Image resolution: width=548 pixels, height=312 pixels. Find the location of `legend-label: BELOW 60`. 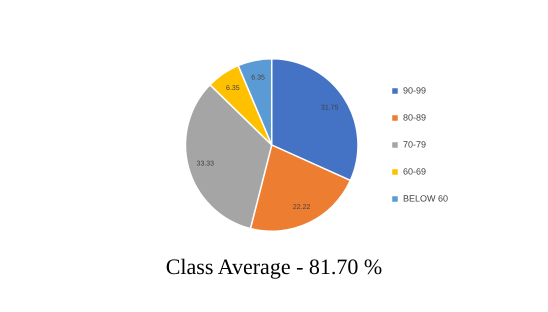

legend-label: BELOW 60 is located at coordinates (425, 198).